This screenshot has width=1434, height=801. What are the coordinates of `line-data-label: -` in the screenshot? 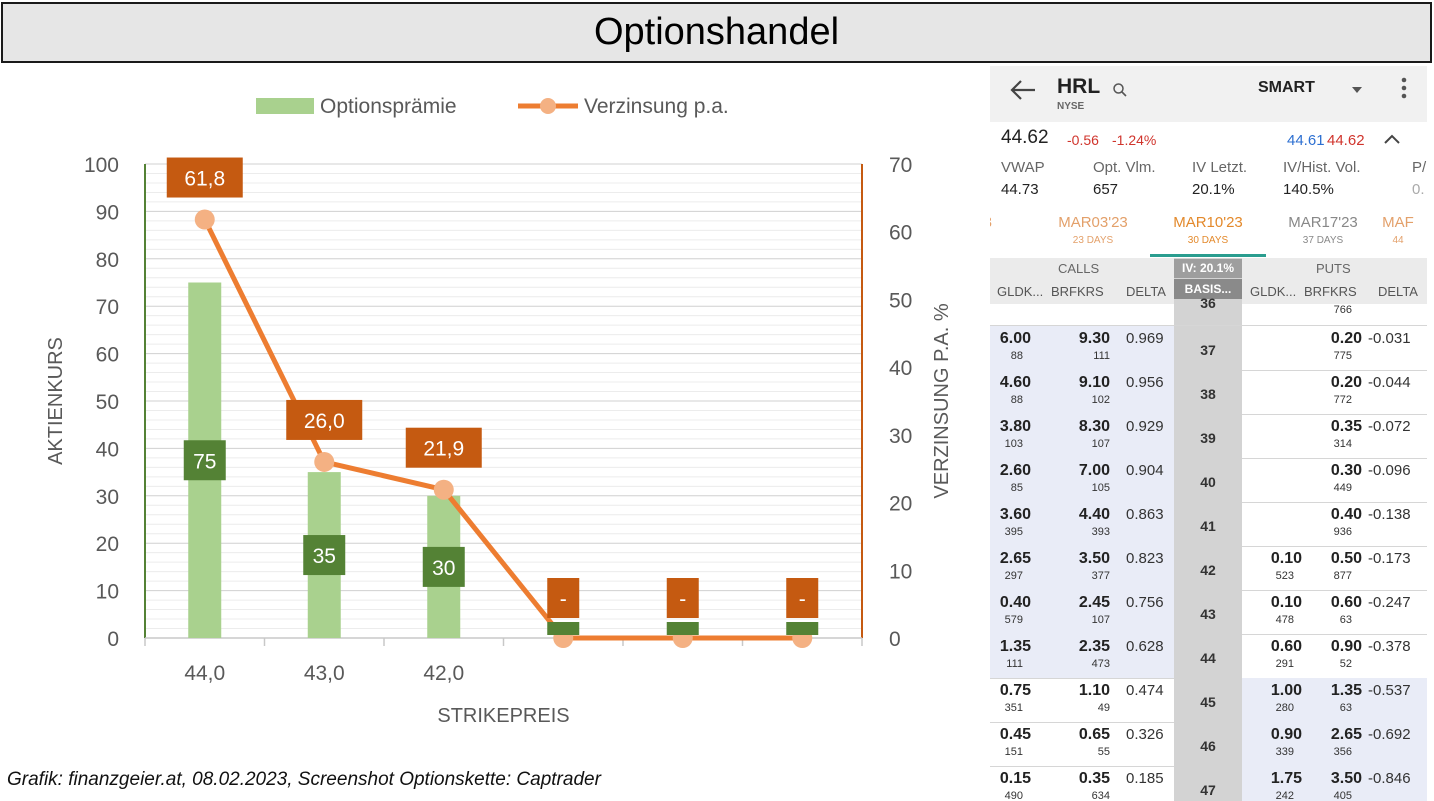 It's located at (682, 599).